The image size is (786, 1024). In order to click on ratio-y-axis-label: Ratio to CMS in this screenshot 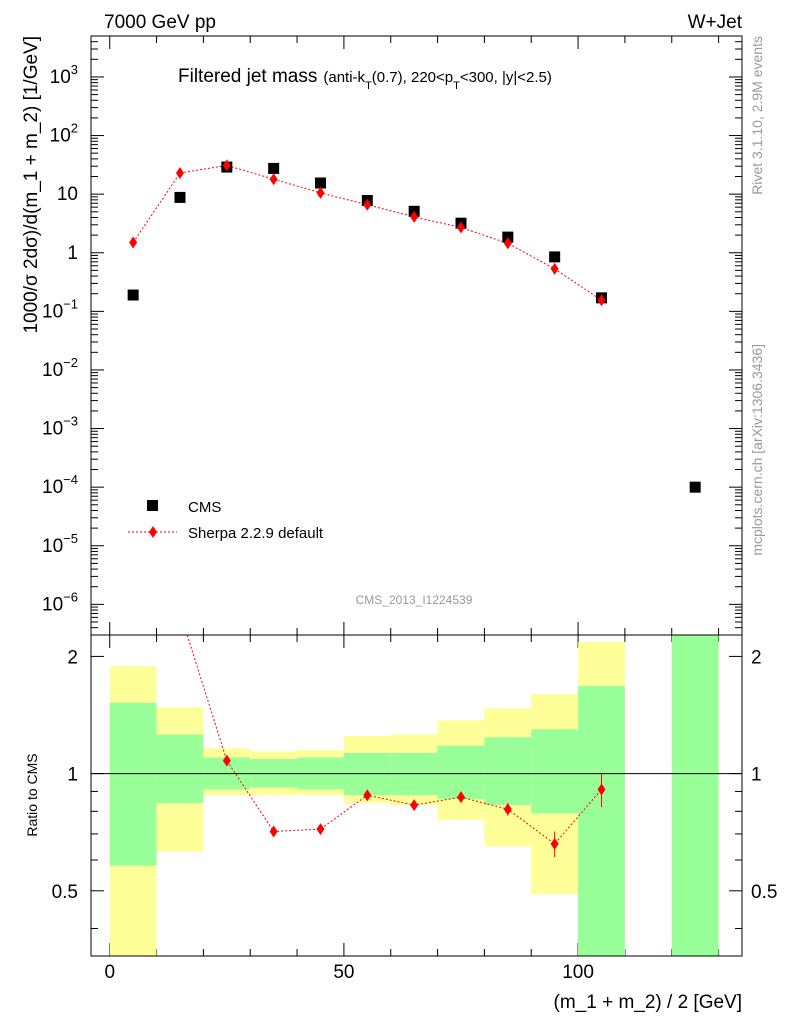, I will do `click(32, 794)`.